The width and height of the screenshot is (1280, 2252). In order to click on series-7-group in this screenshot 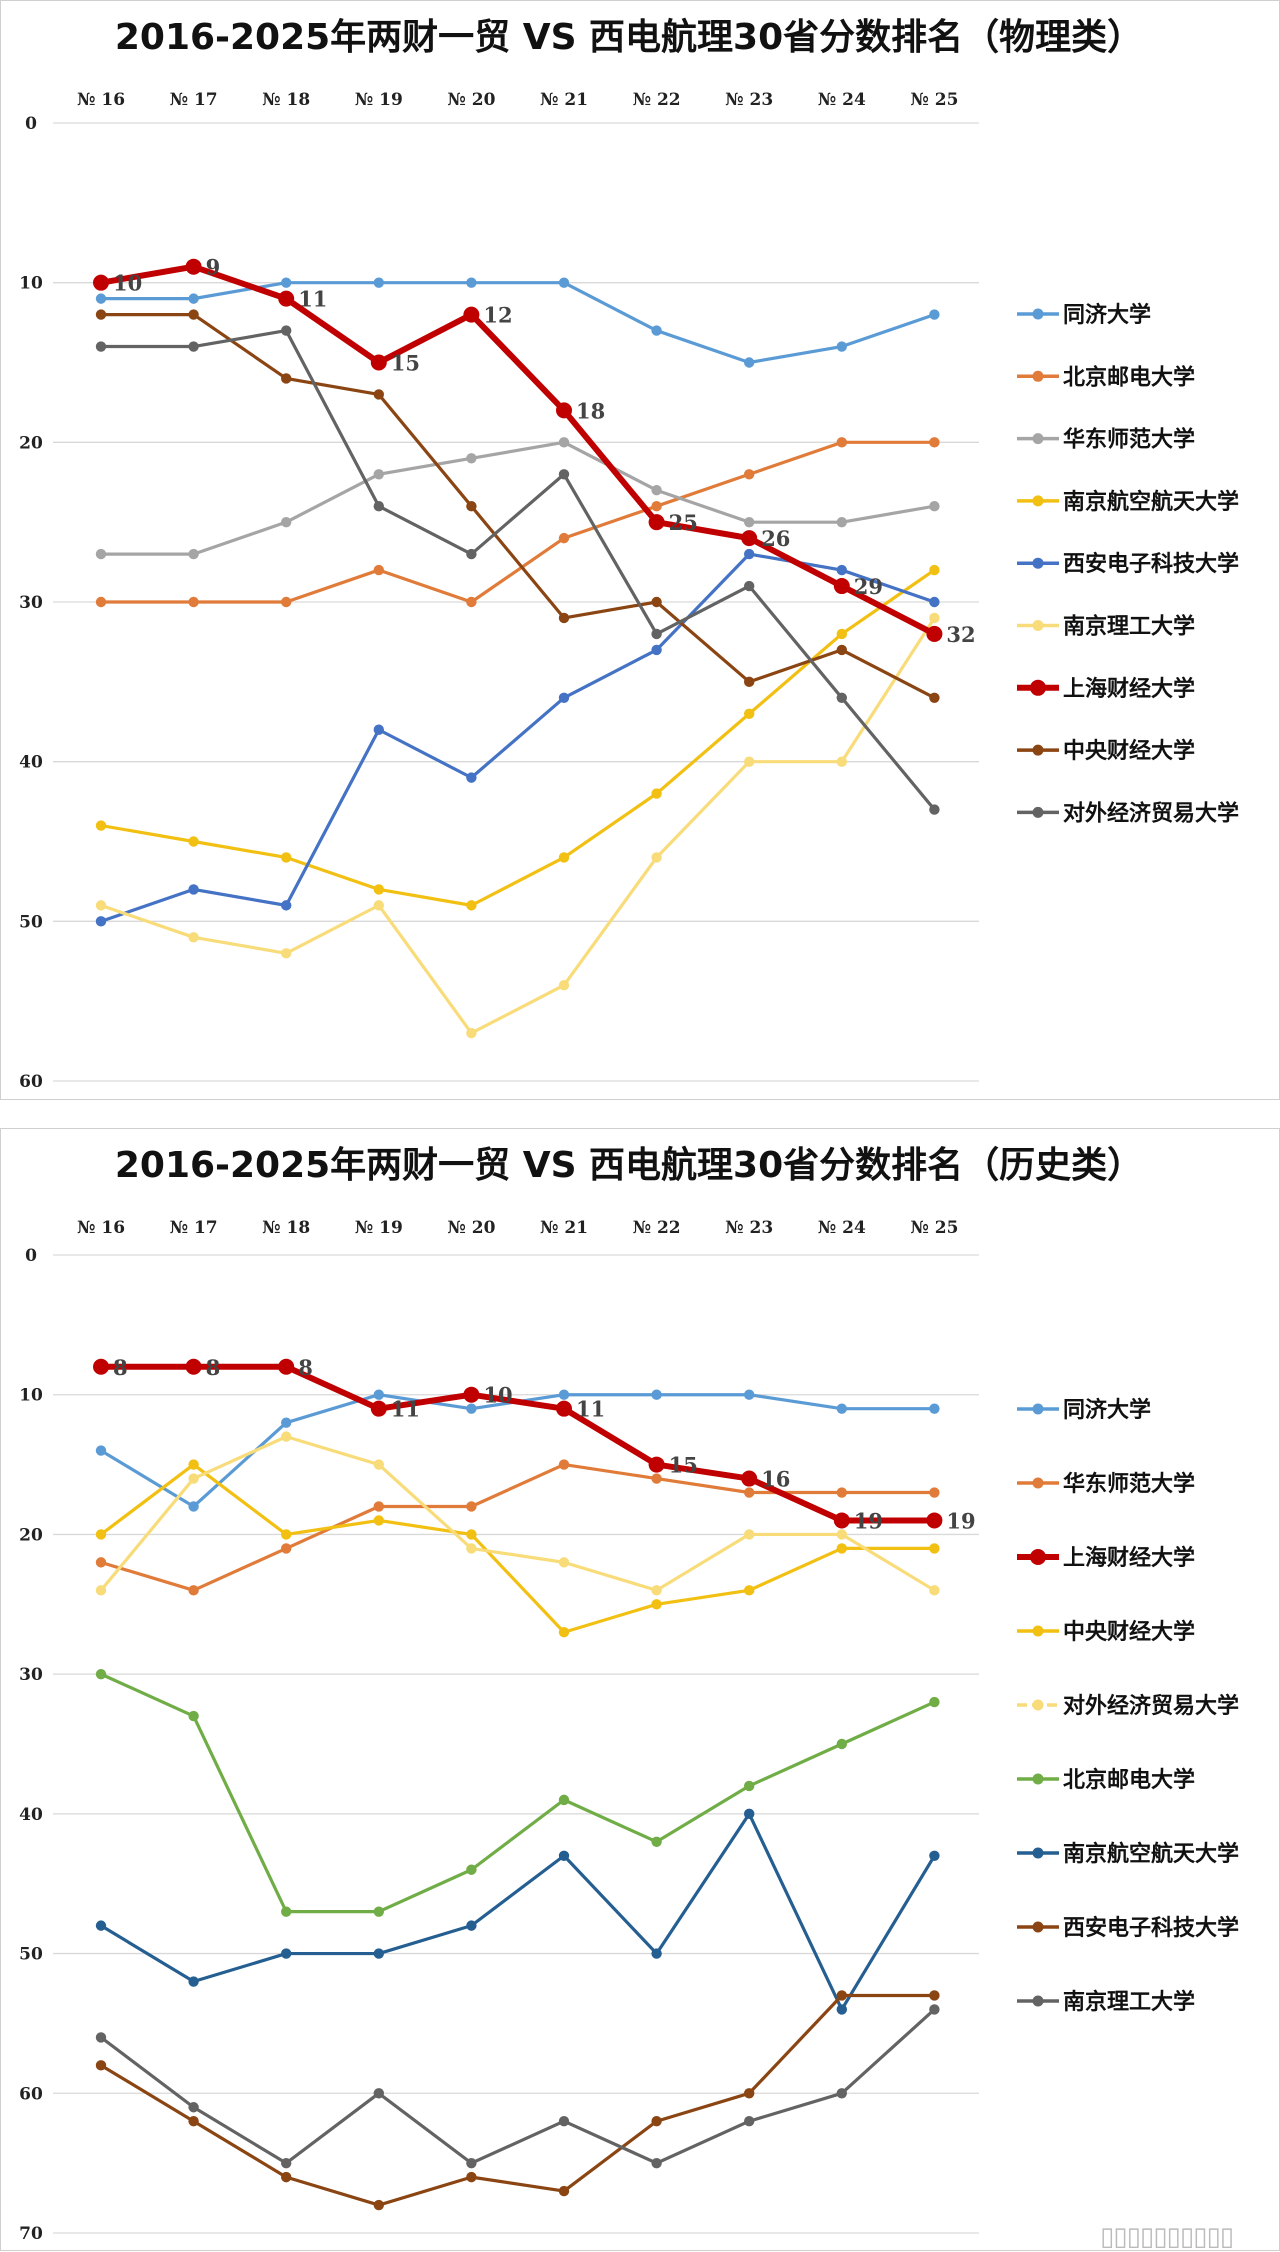, I will do `click(517, 1911)`.